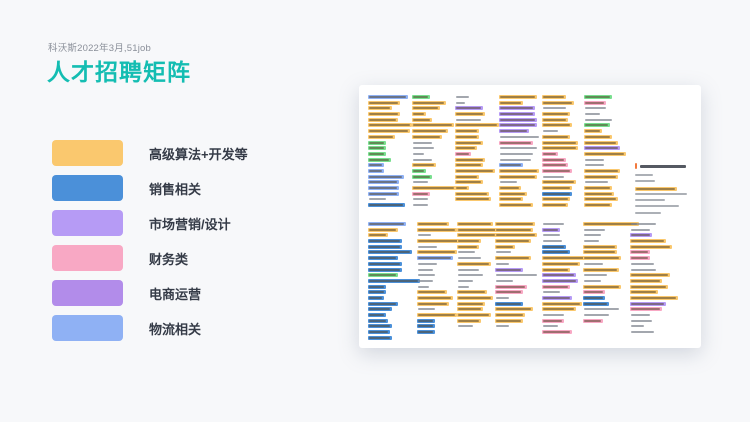 The width and height of the screenshot is (750, 422). I want to click on legend-label: 物流相关, so click(175, 329).